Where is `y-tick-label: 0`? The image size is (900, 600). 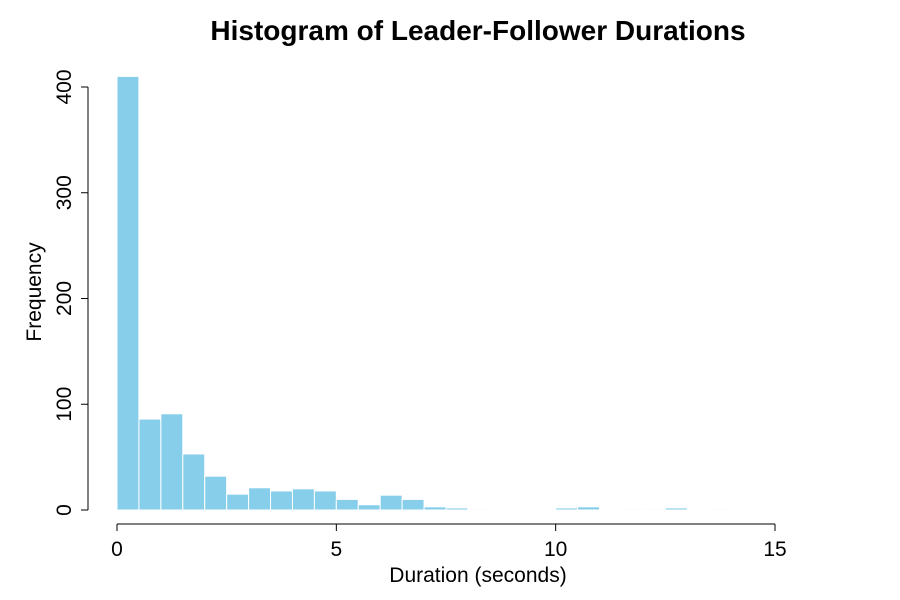 y-tick-label: 0 is located at coordinates (64, 510).